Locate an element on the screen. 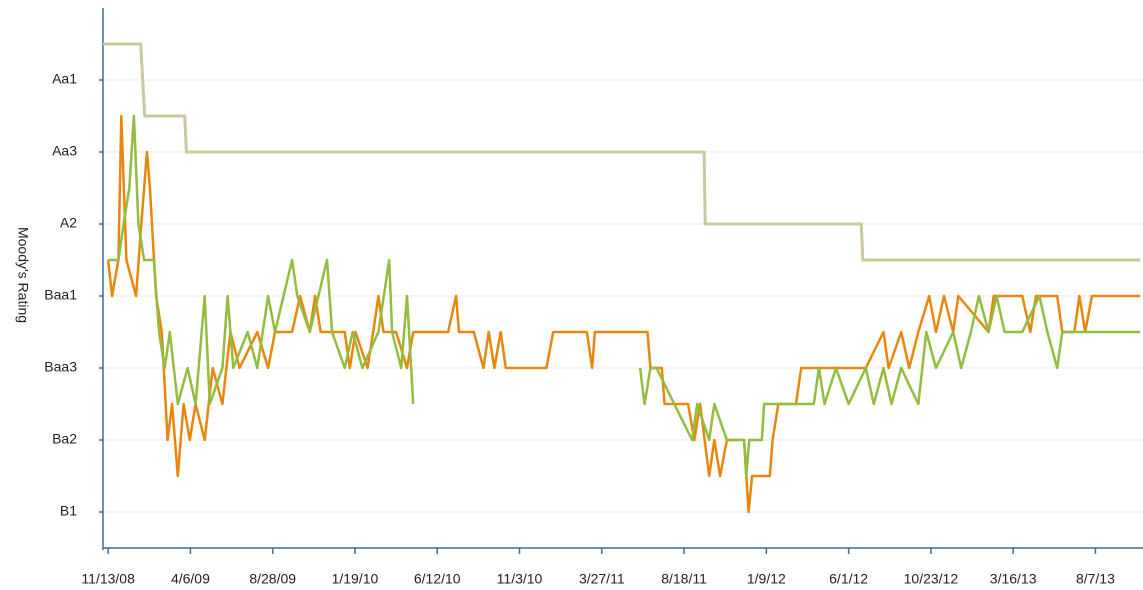 This screenshot has height=590, width=1143. x-tick-label: 10/23/12 is located at coordinates (931, 579).